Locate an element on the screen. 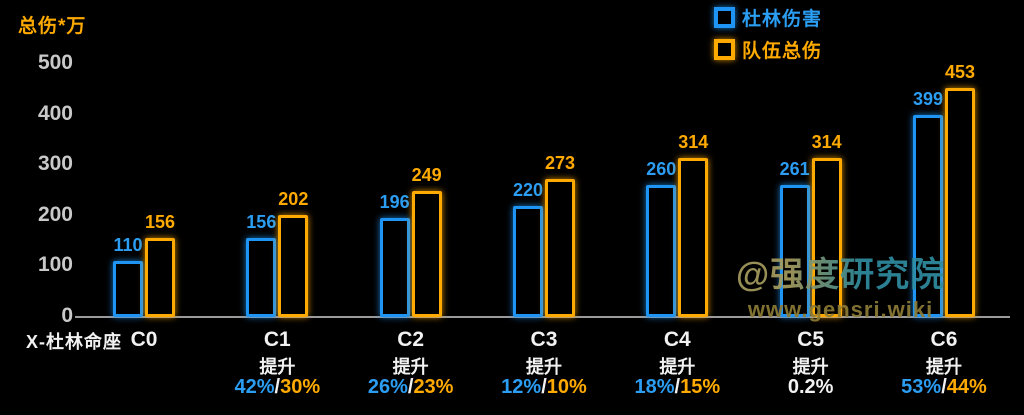 This screenshot has width=1024, height=415. watermark-brand: @强度研究院 is located at coordinates (840, 271).